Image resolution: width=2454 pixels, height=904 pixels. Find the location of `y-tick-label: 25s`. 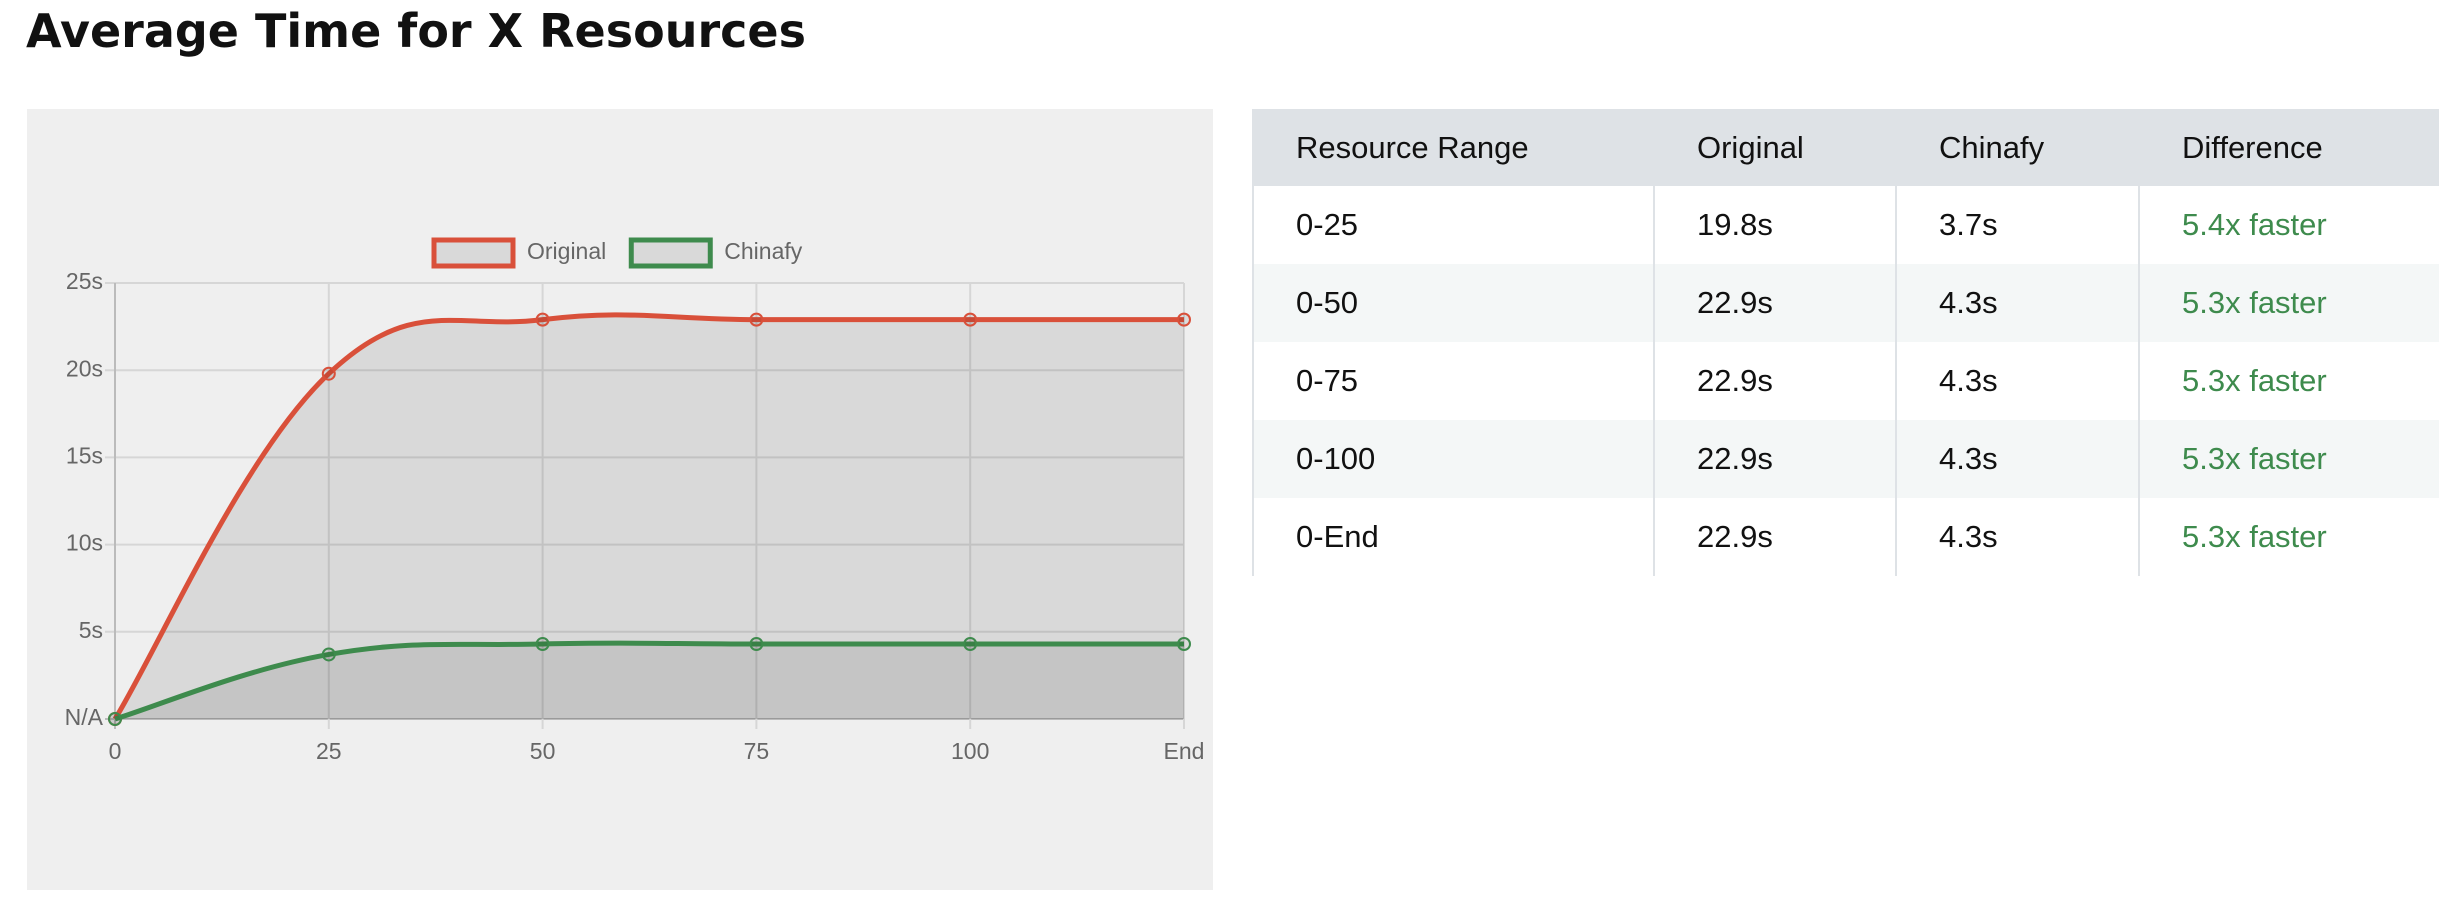

y-tick-label: 25s is located at coordinates (84, 281).